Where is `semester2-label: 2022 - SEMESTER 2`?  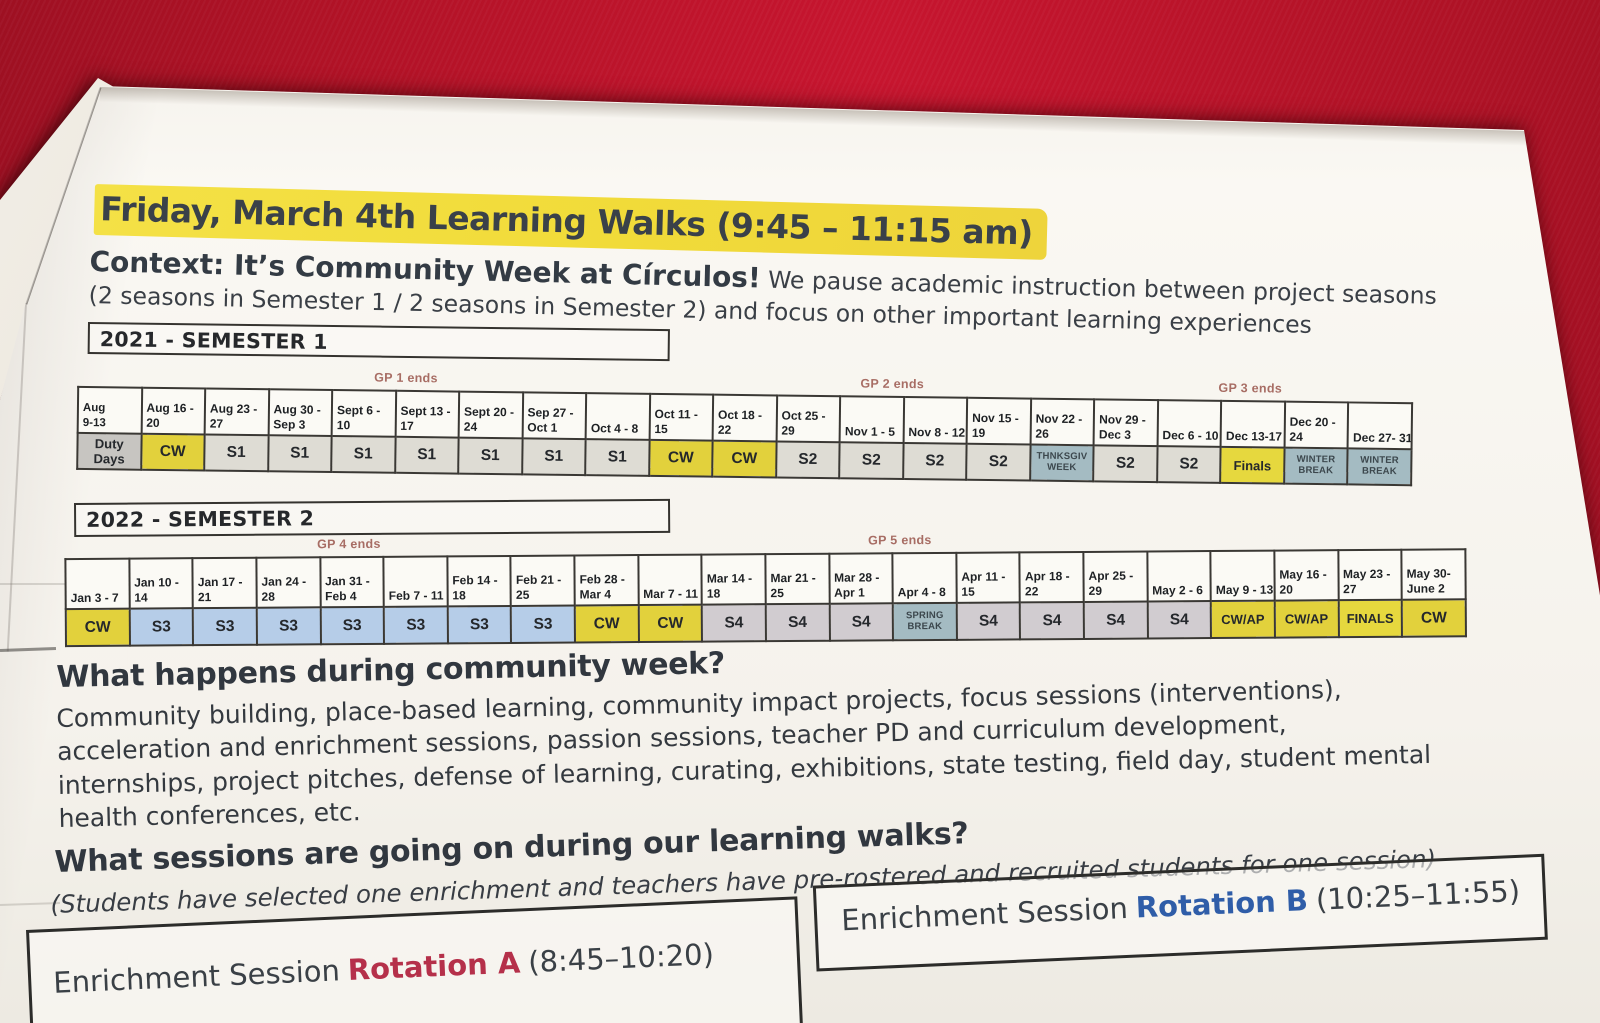
semester2-label: 2022 - SEMESTER 2 is located at coordinates (372, 517).